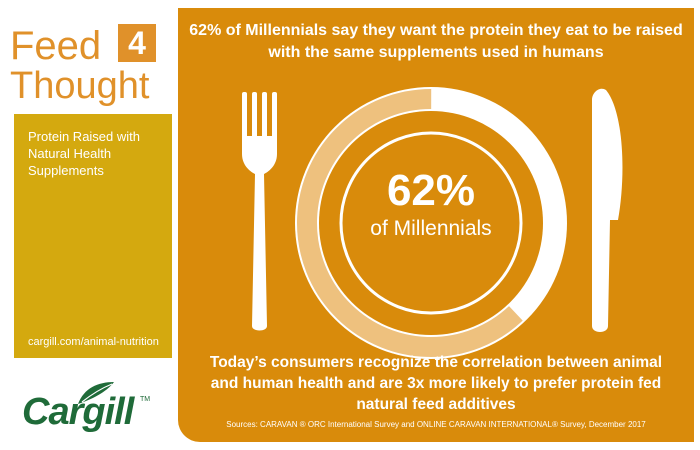 Image resolution: width=700 pixels, height=450 pixels. What do you see at coordinates (259, 211) in the screenshot?
I see `fork-icon` at bounding box center [259, 211].